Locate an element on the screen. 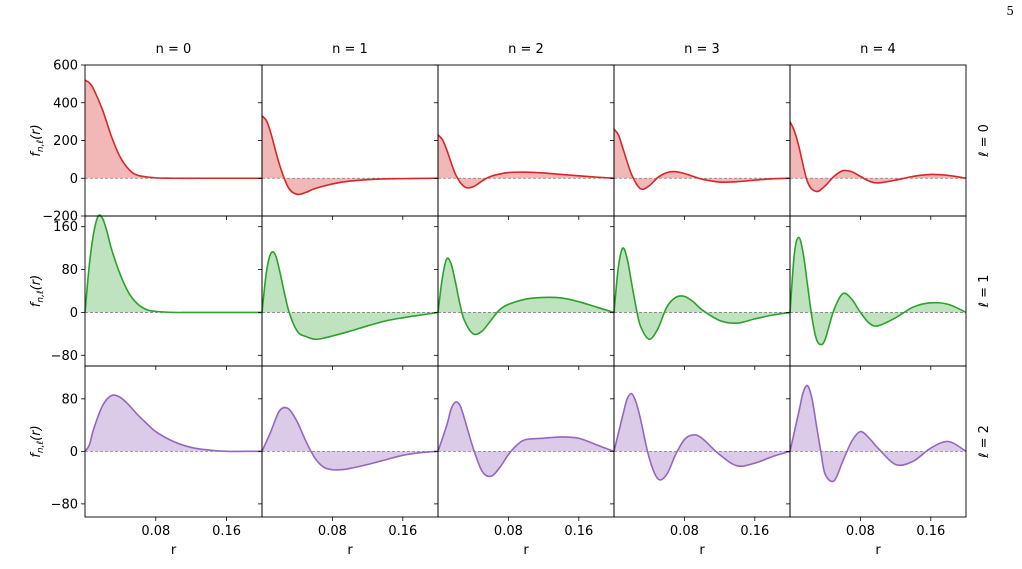 The image size is (1022, 569). panel-frame-row1-col1 is located at coordinates (350, 291).